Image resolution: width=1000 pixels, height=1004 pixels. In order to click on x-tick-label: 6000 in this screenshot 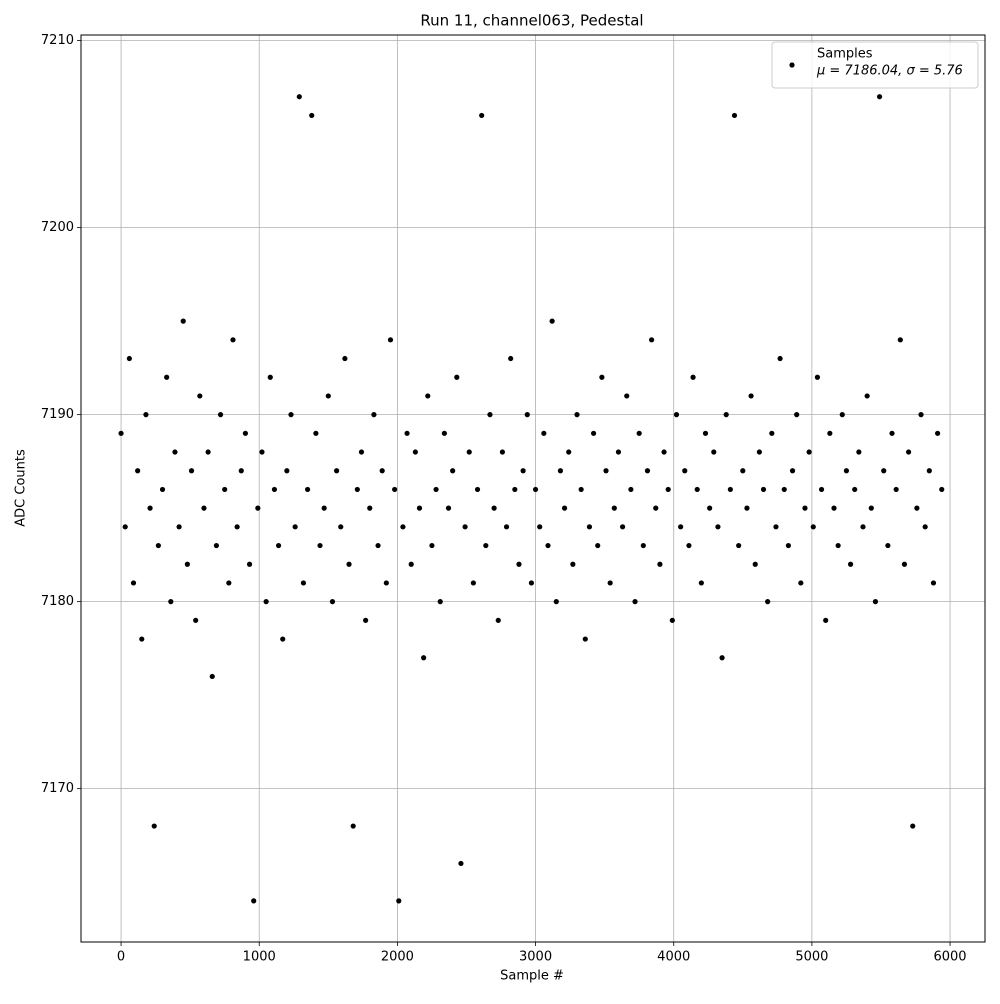, I will do `click(949, 957)`.